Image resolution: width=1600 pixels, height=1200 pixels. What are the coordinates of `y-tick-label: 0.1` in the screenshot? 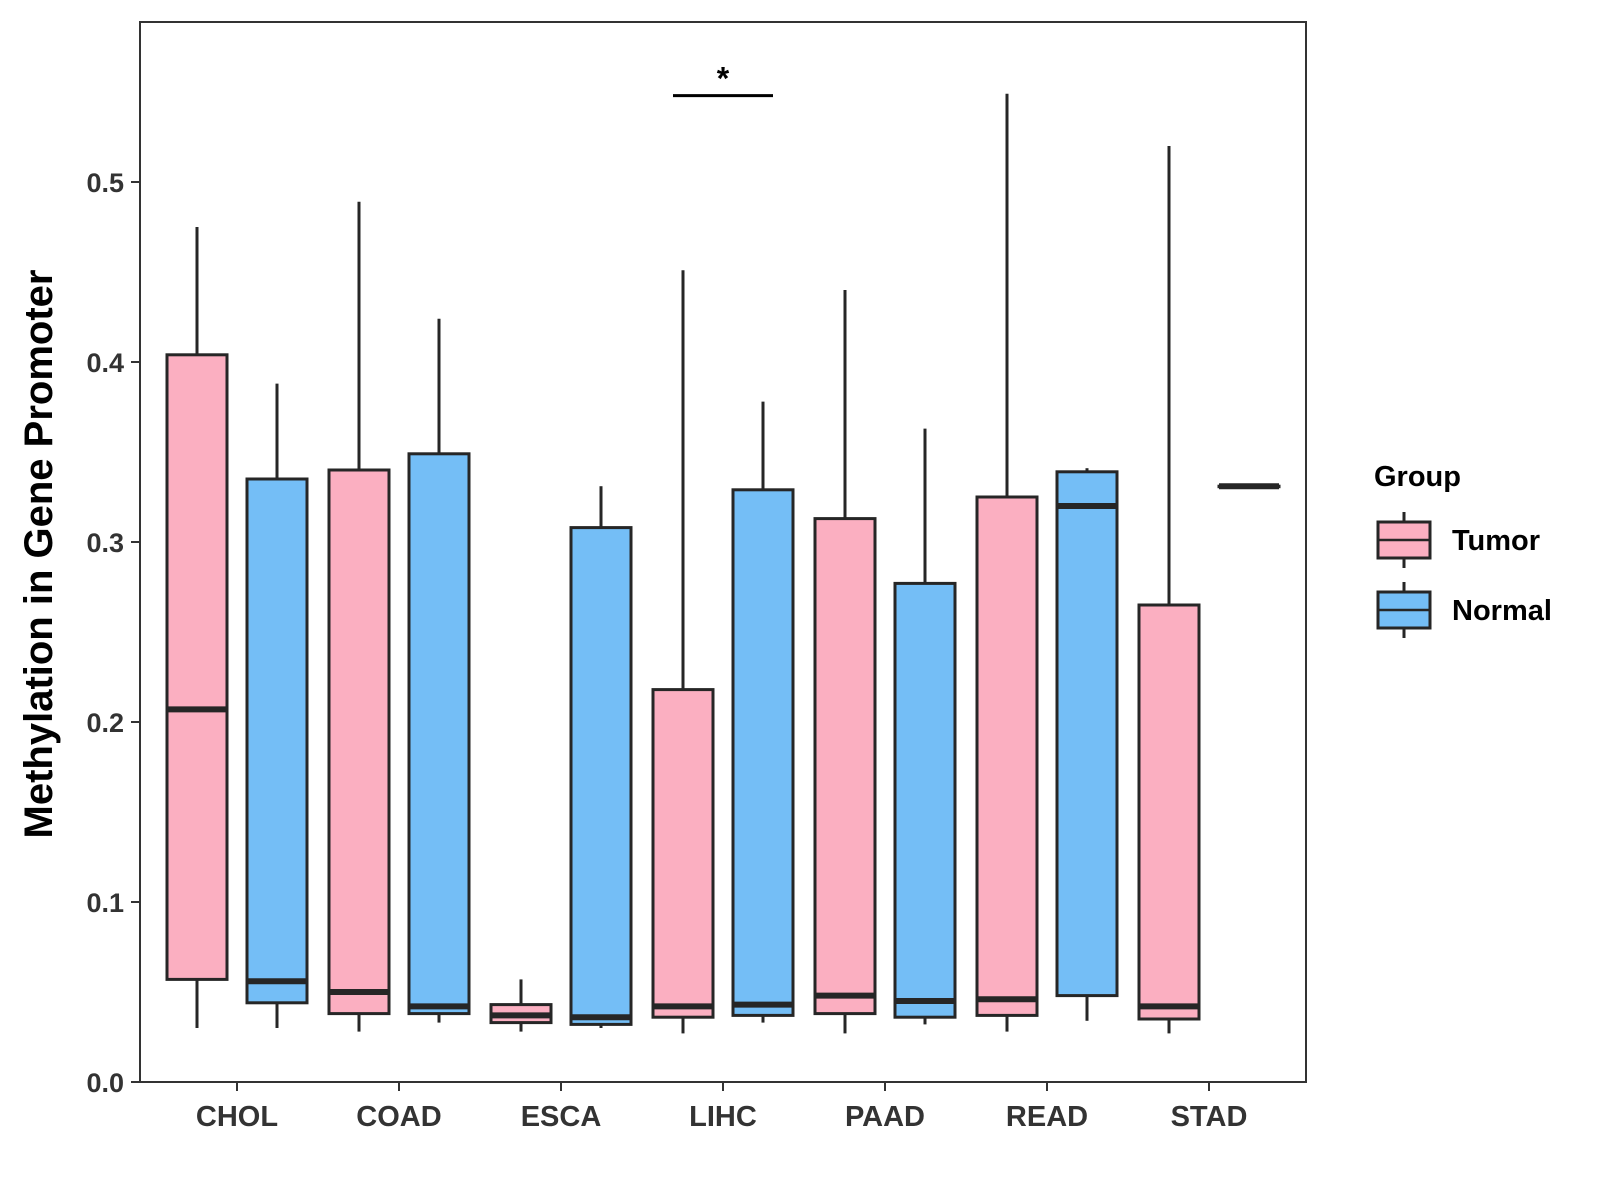 It's located at (105, 903).